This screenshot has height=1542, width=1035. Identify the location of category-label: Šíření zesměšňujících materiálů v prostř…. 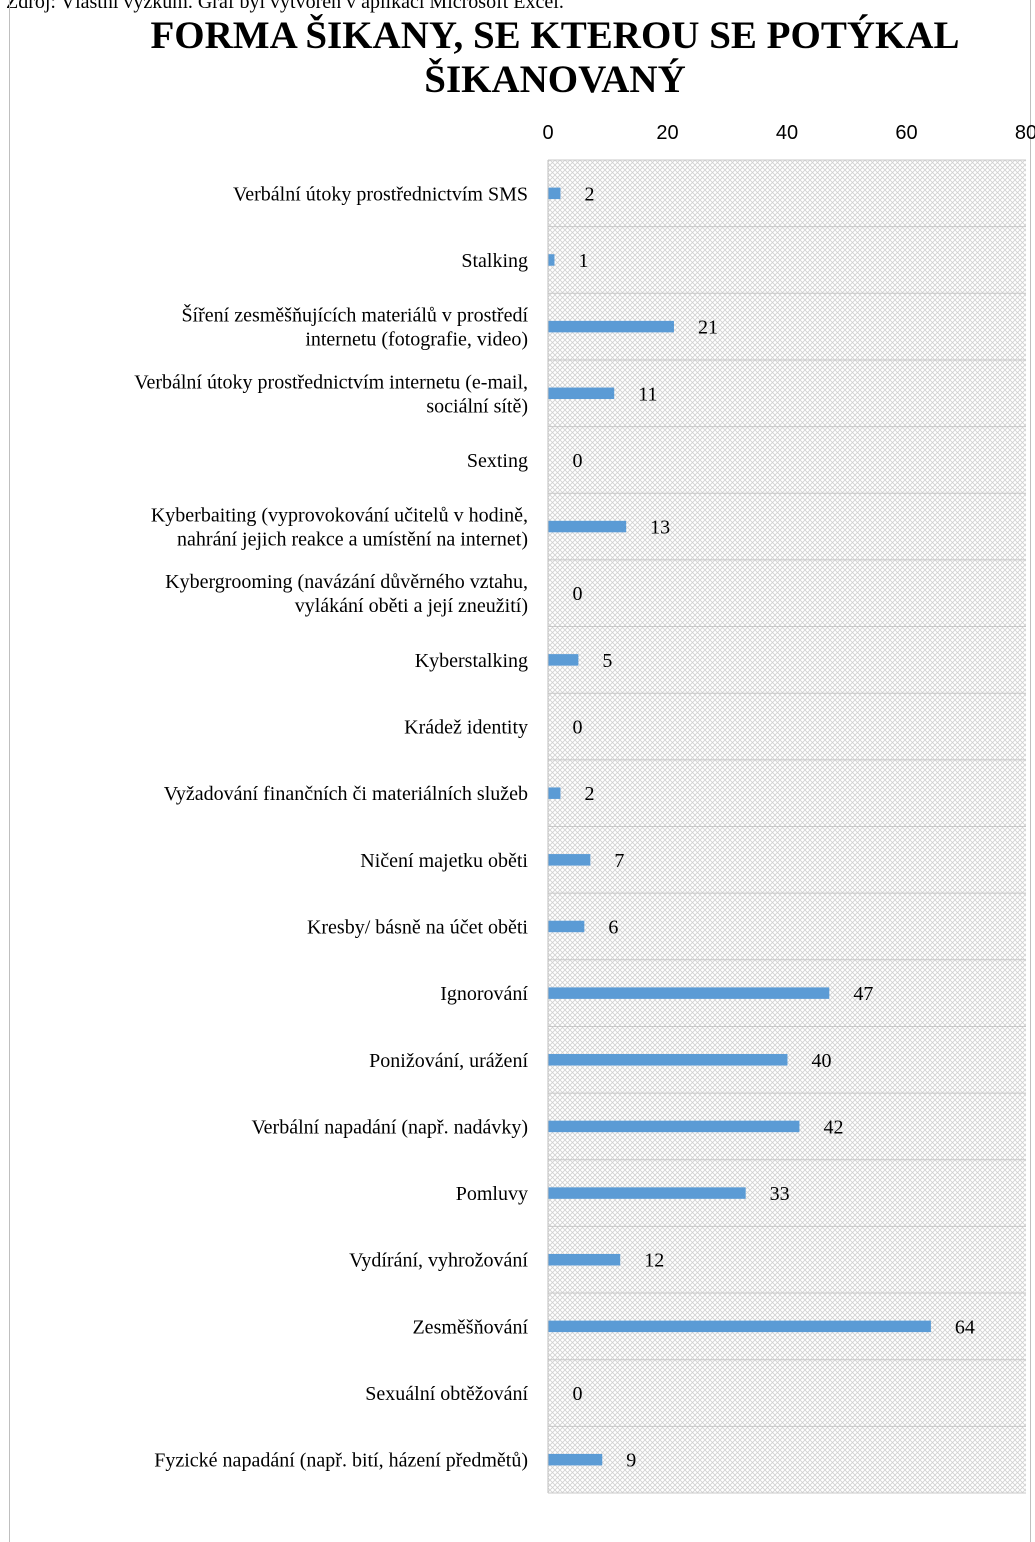
(354, 327).